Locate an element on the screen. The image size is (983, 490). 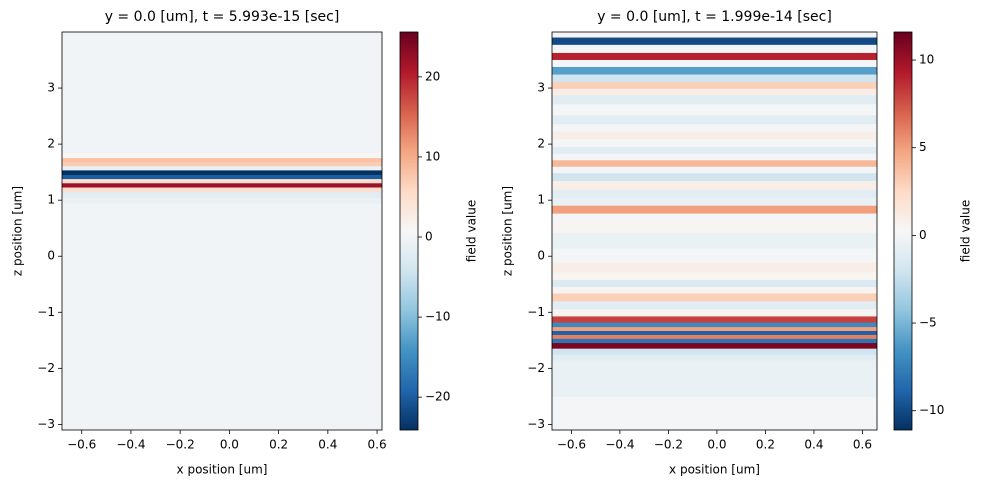
colorbar-tick-label: −20 is located at coordinates (437, 397).